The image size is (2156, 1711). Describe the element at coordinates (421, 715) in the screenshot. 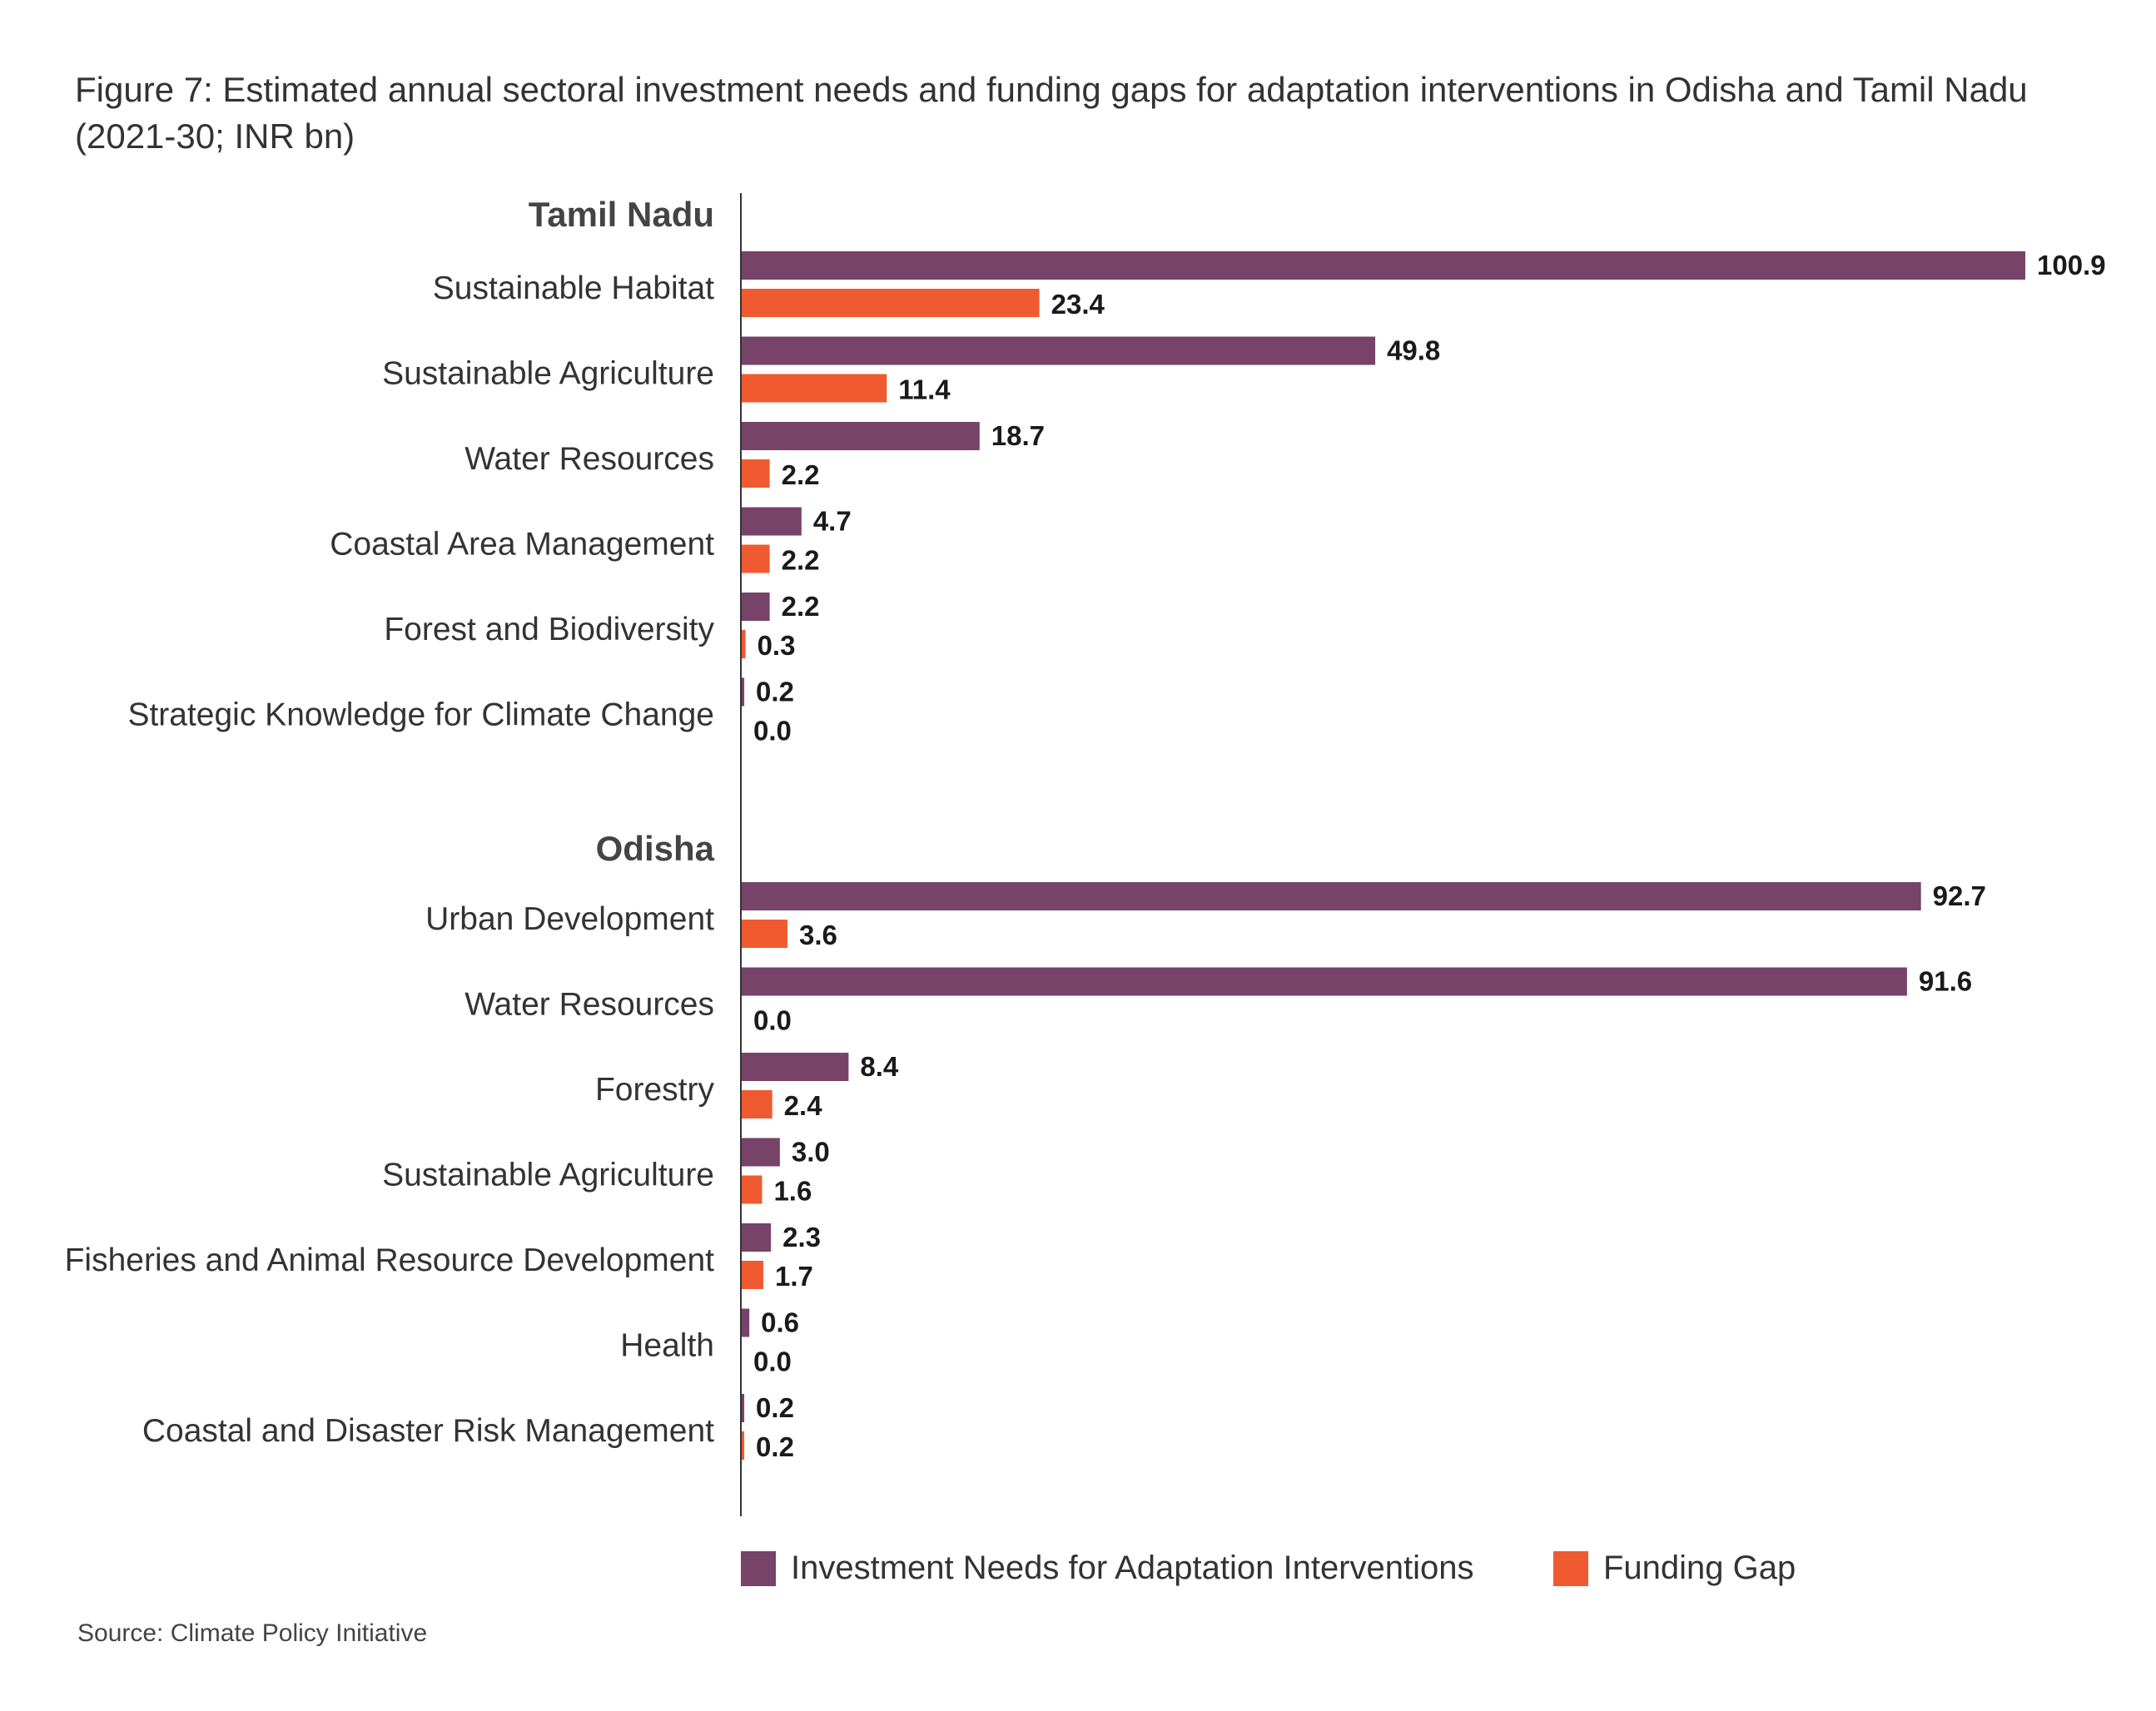

I see `category-label-tamil-nadu-strategic-knowledge-for-climate-change: Strategic Knowledge for Climate Change` at that location.